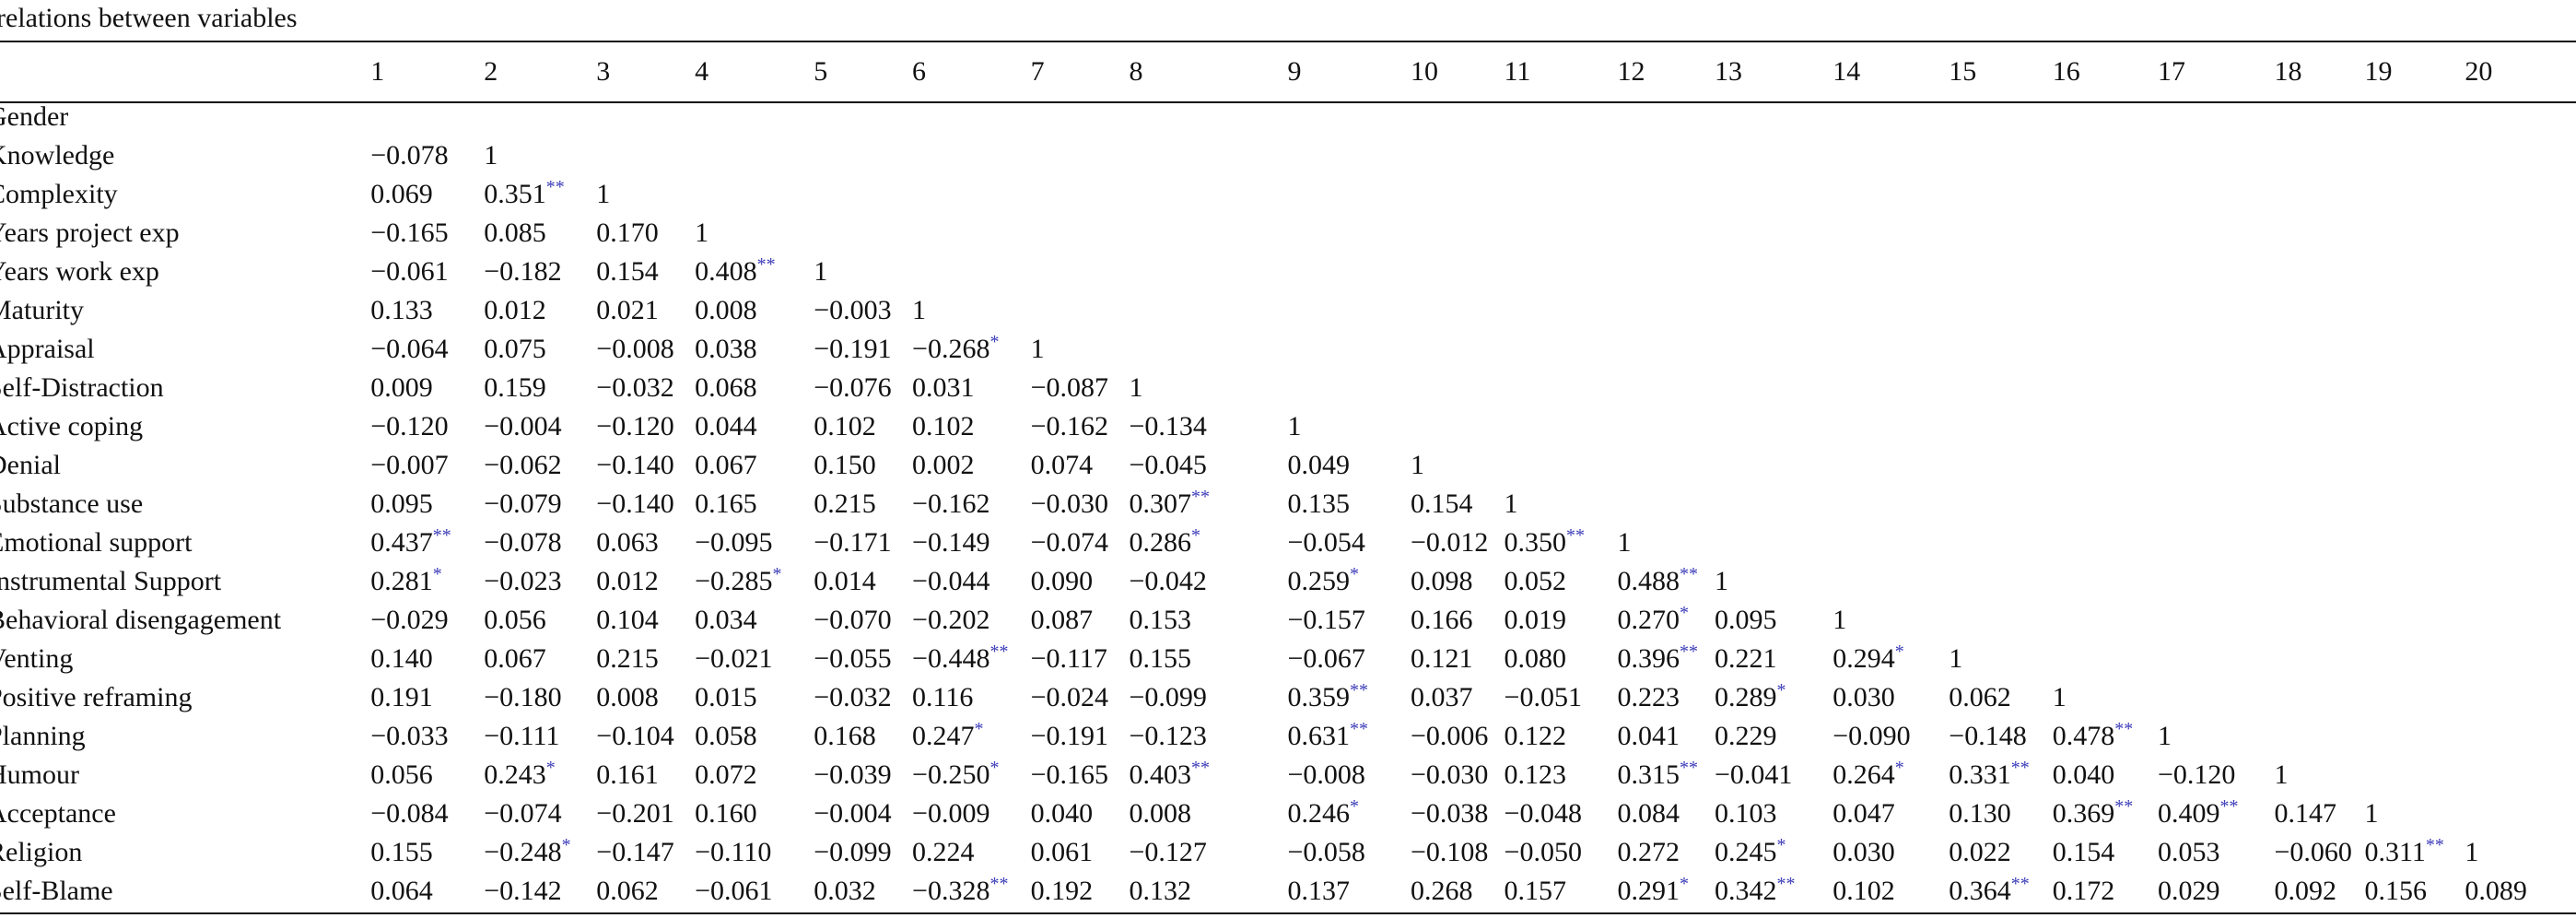  Describe the element at coordinates (734, 581) in the screenshot. I see `correlation-value: −0.285` at that location.